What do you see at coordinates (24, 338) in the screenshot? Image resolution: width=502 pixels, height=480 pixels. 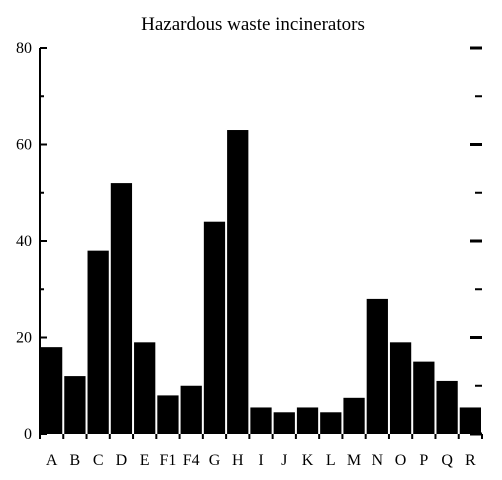 I see `y-tick-label: 20` at bounding box center [24, 338].